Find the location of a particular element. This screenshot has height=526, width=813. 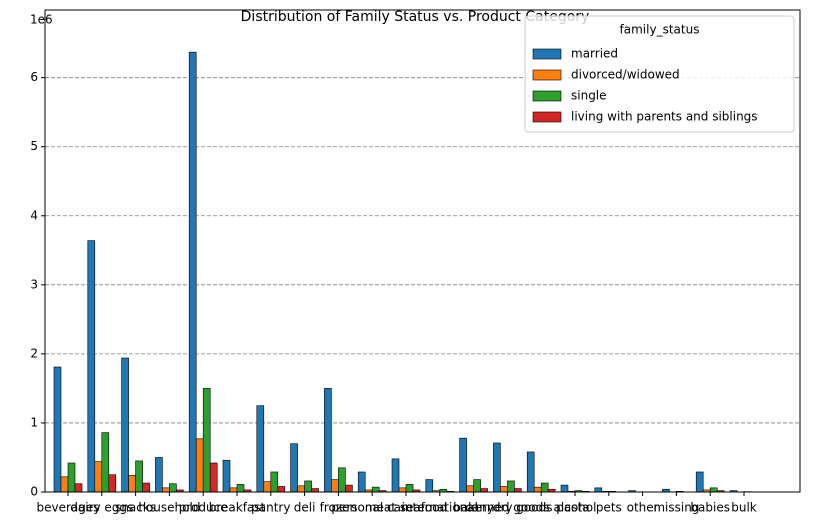

x-tick-label: bulk is located at coordinates (744, 508).